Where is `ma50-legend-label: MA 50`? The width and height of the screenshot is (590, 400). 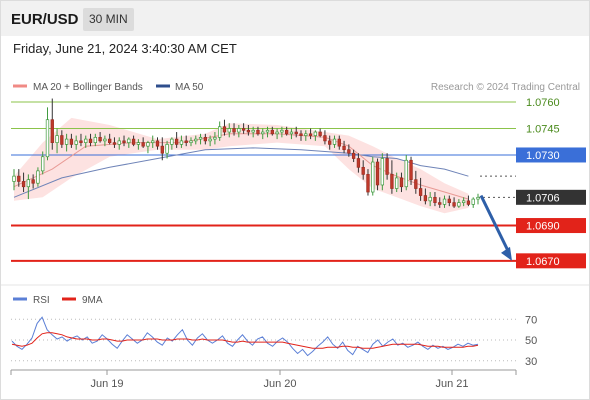
ma50-legend-label: MA 50 is located at coordinates (189, 87).